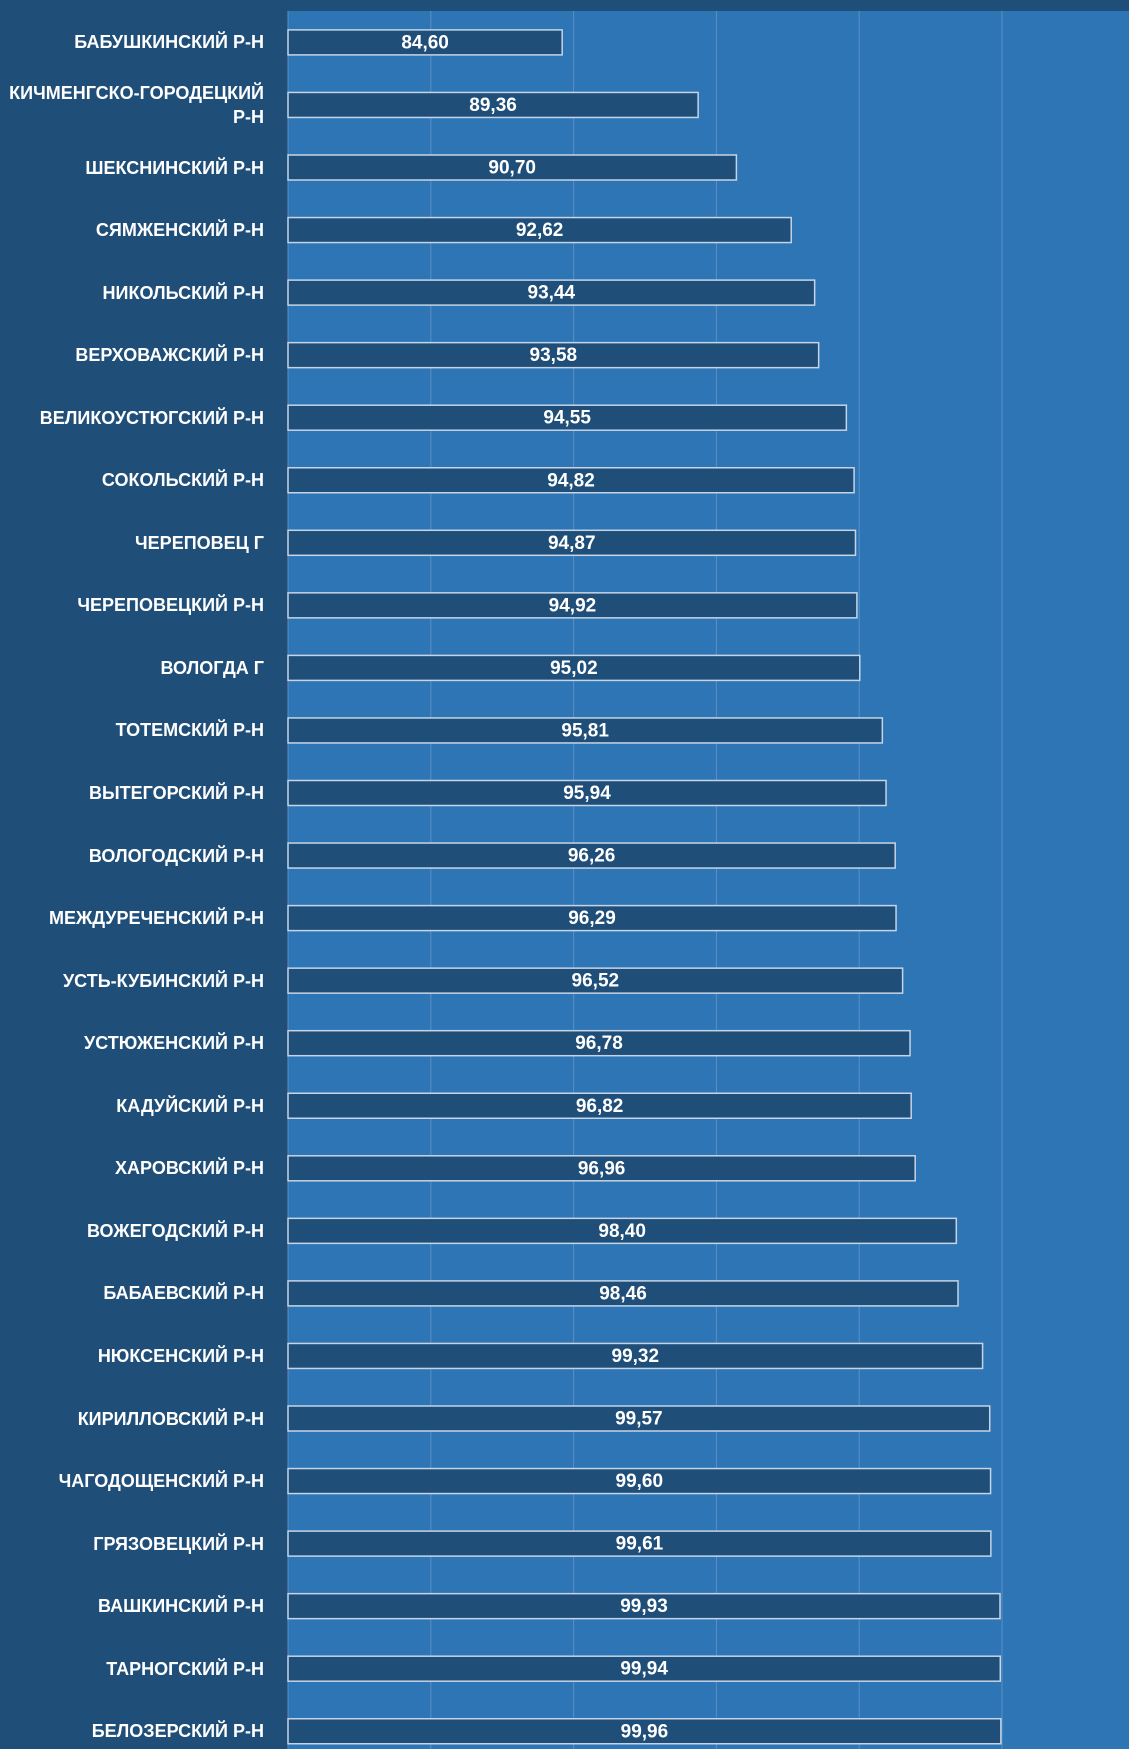 The width and height of the screenshot is (1129, 1749). Describe the element at coordinates (183, 292) in the screenshot. I see `category-label: НИКОЛЬСКИЙ Р-Н` at that location.